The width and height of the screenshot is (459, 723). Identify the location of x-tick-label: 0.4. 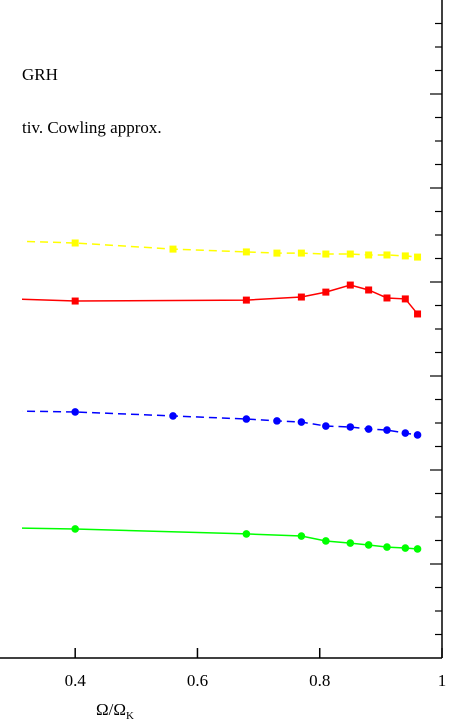
(76, 680).